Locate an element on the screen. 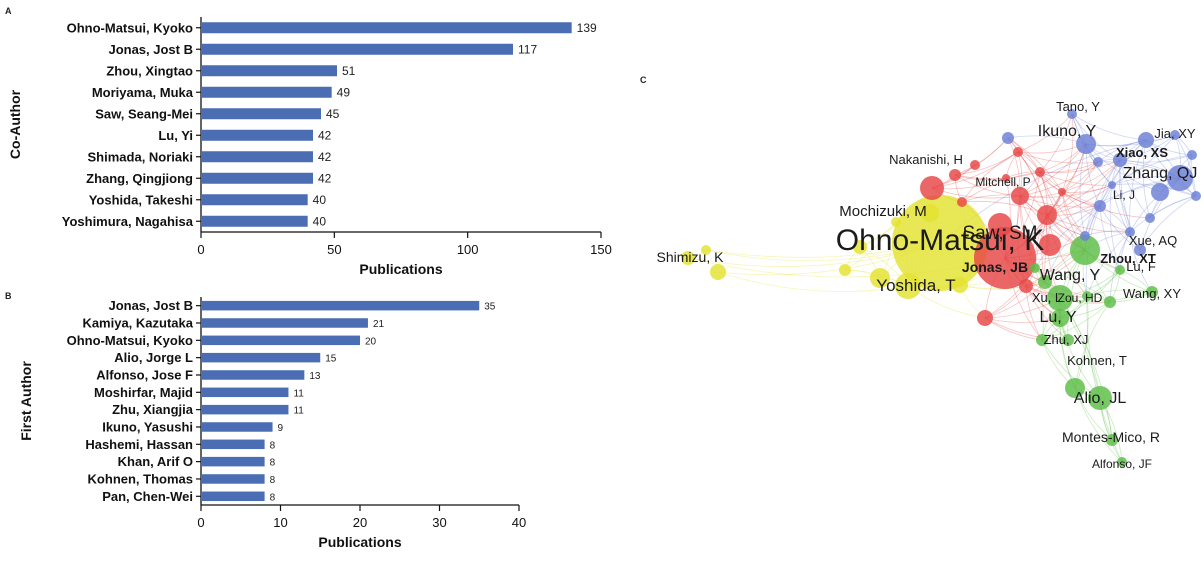  x-tick-label: 100 is located at coordinates (468, 249).